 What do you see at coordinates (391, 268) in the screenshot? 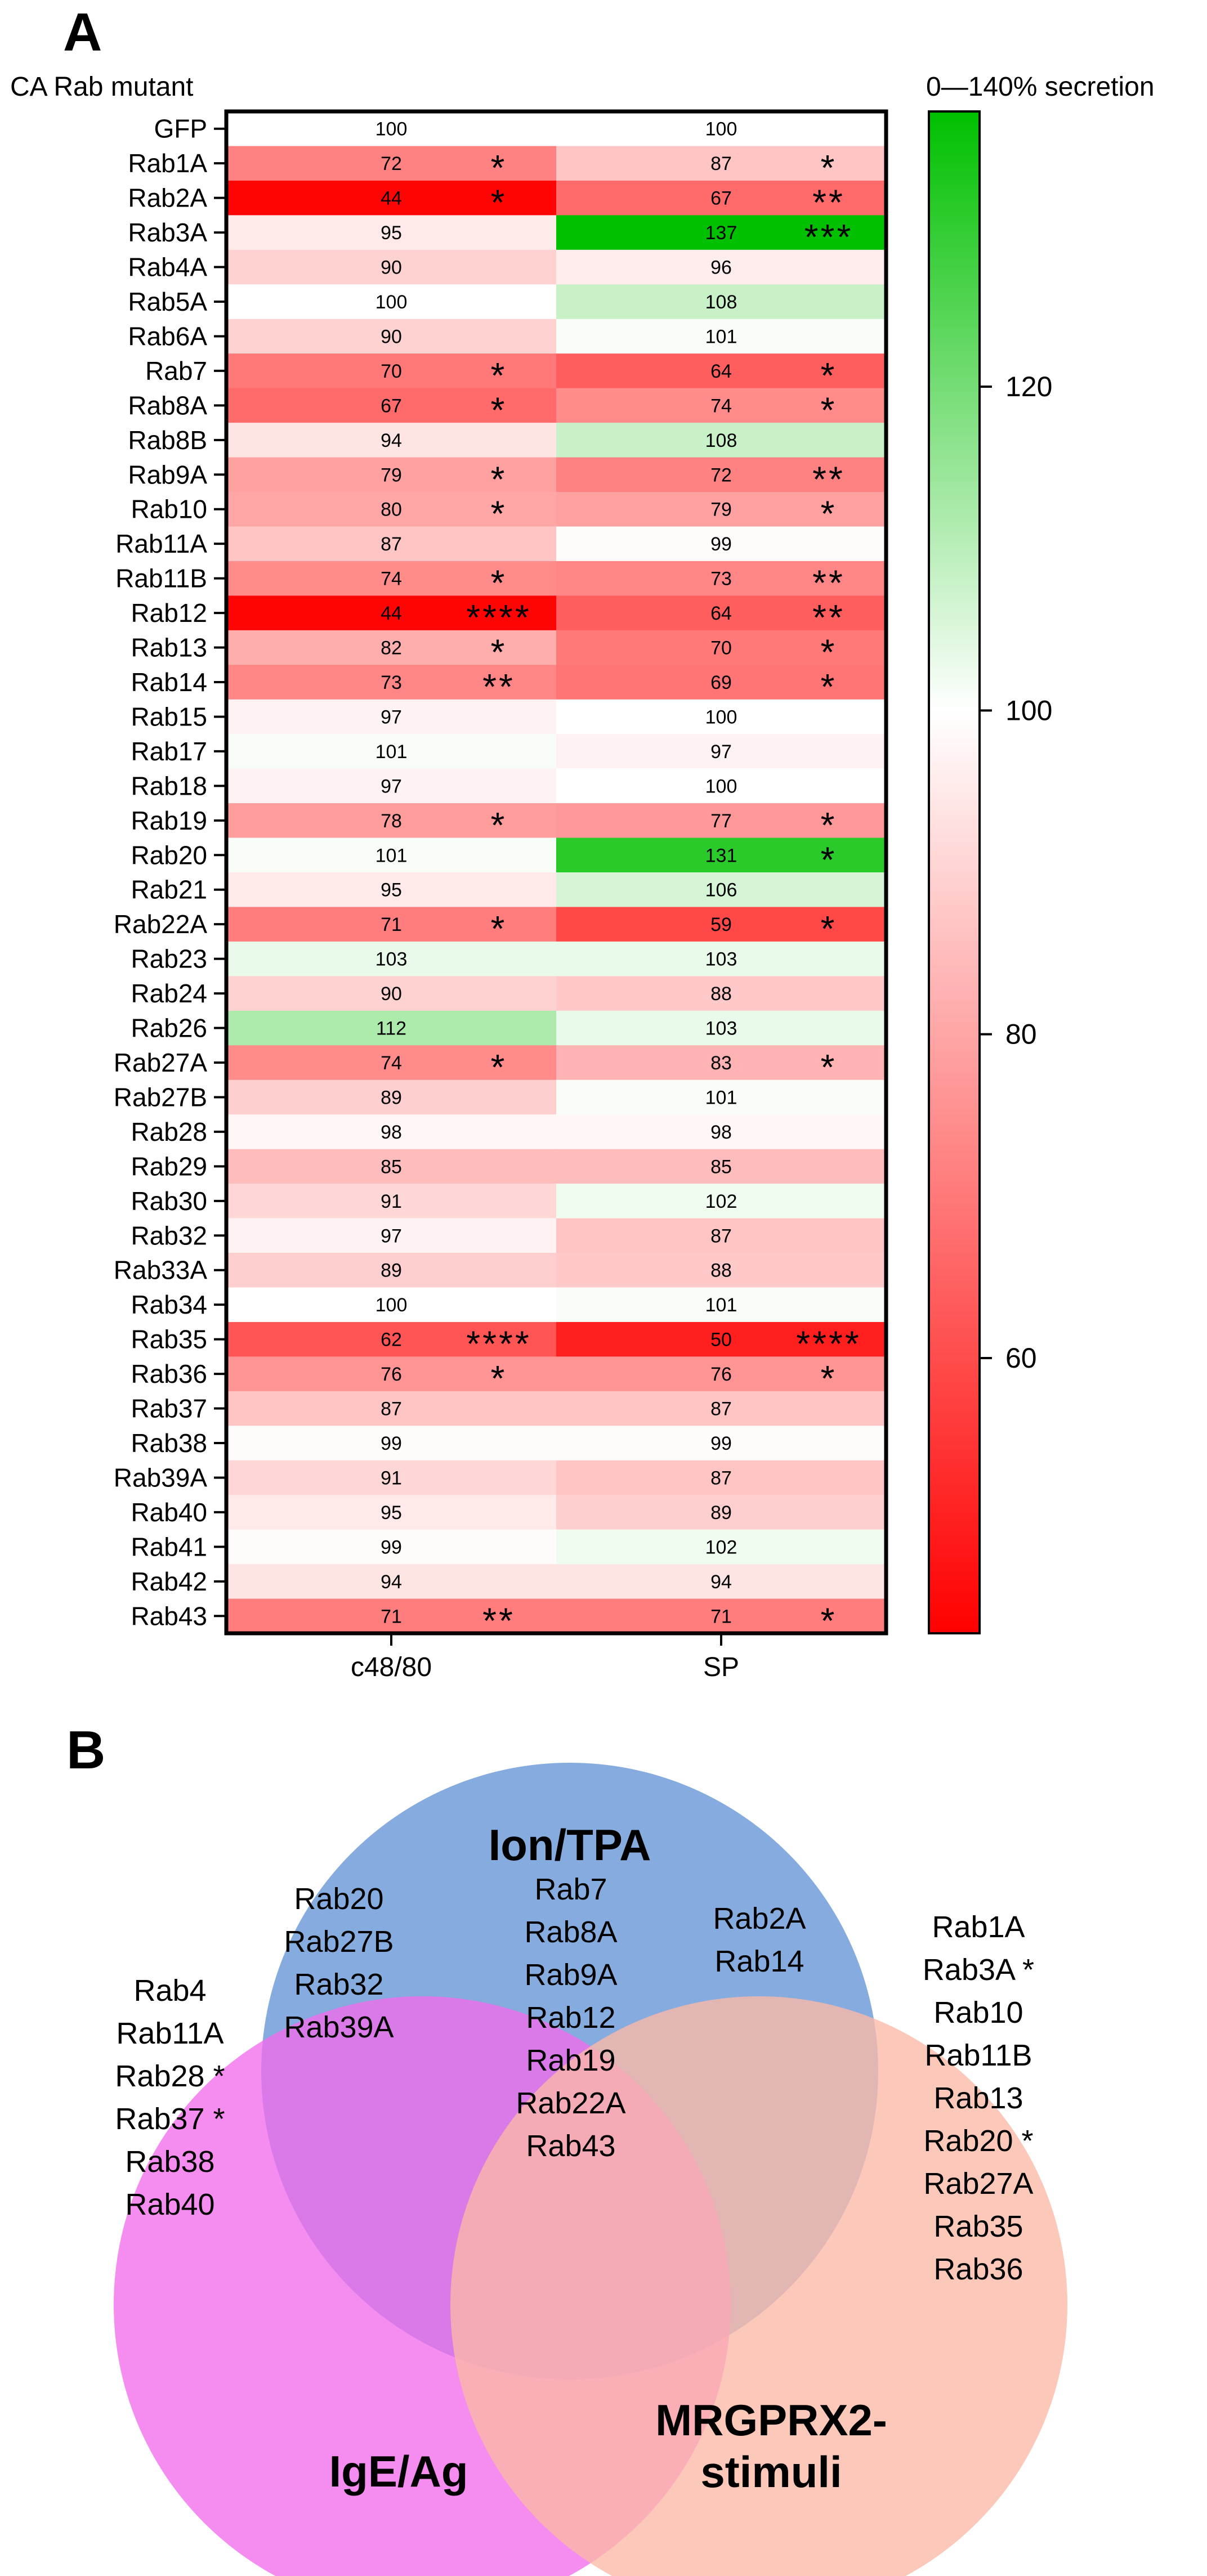
I see `heatmap-cell-value: 90` at bounding box center [391, 268].